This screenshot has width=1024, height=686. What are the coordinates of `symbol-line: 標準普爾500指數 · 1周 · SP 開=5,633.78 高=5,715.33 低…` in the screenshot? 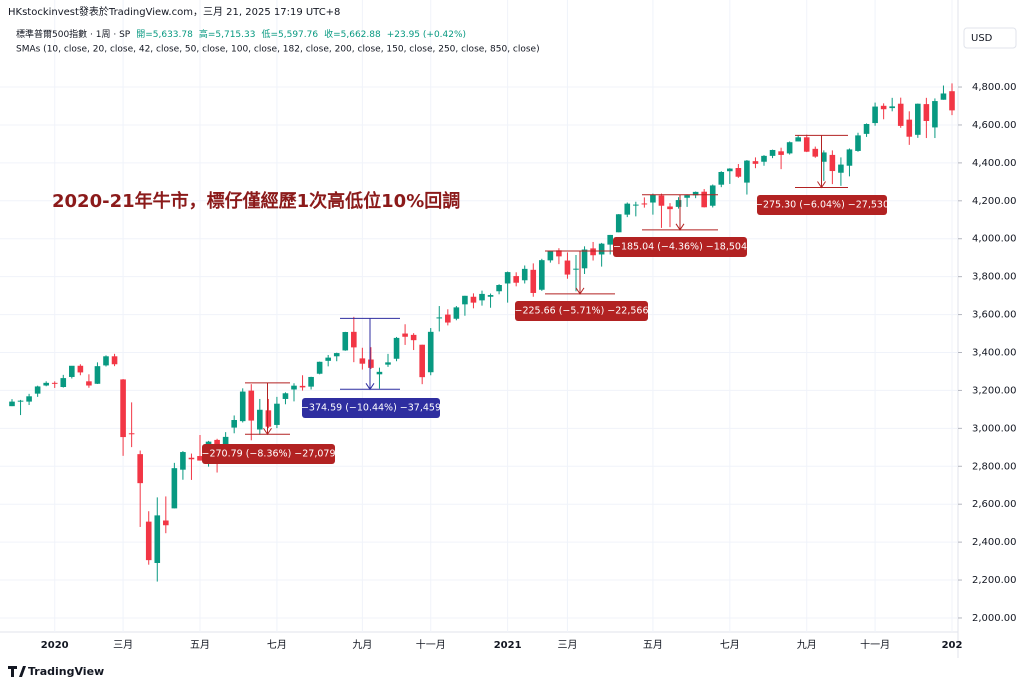 It's located at (241, 34).